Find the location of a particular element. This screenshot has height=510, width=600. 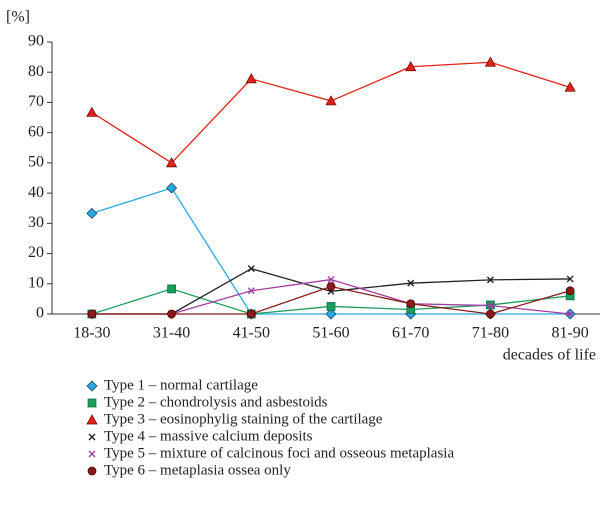

y-tick-label: 10 is located at coordinates (36, 282).